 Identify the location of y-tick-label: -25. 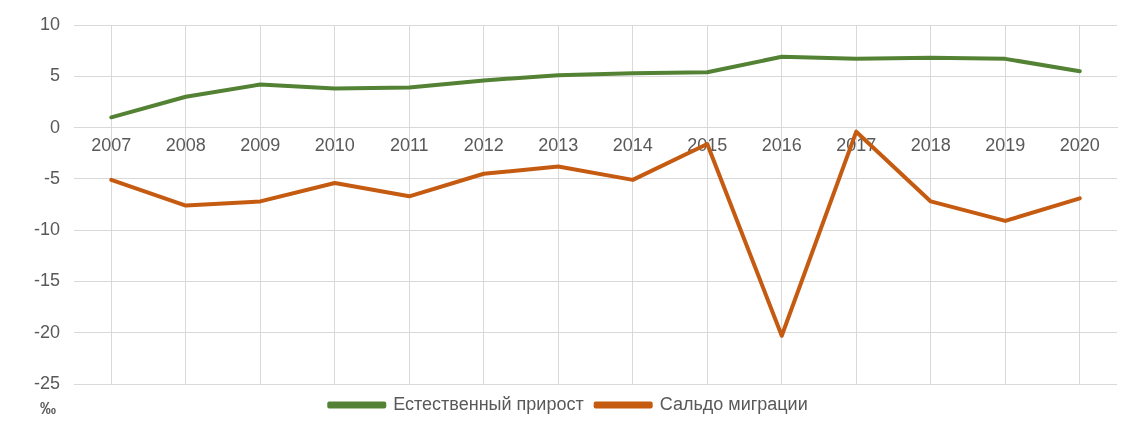
(47, 382).